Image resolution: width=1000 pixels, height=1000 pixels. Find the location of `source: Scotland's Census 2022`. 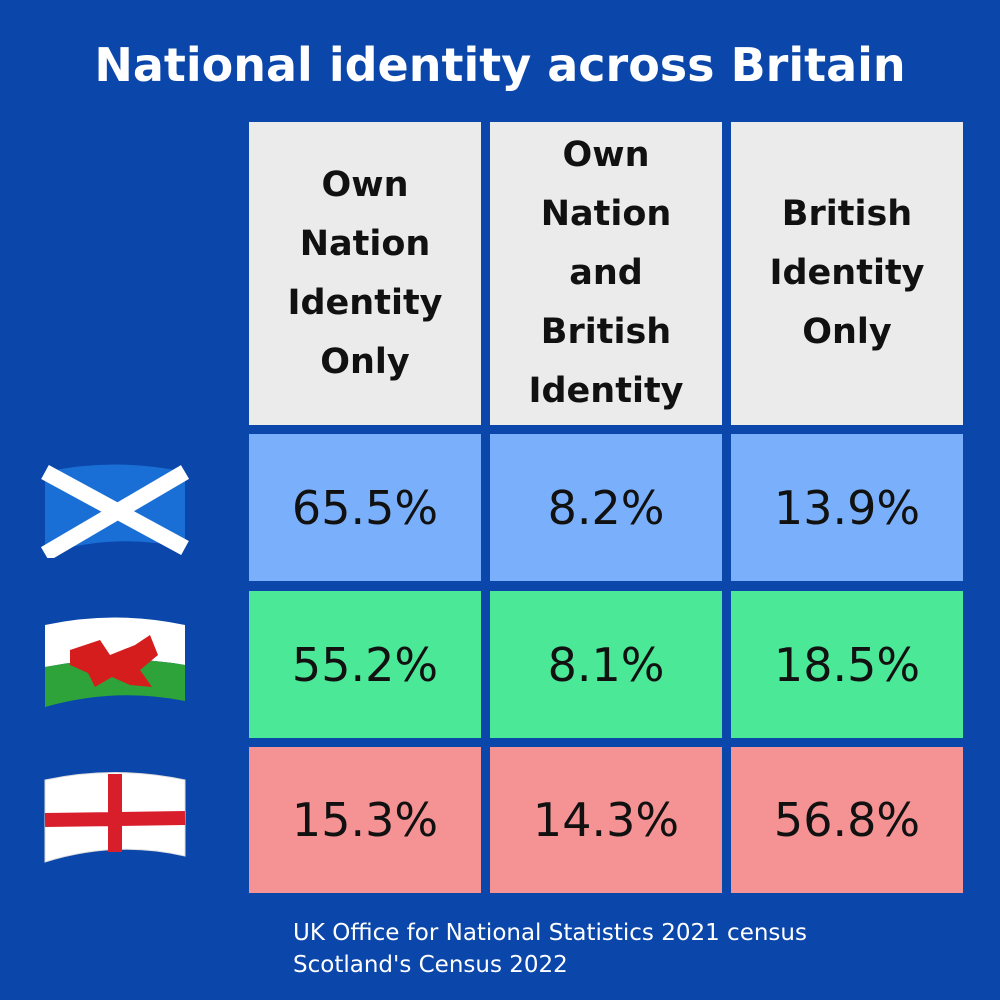

source: Scotland's Census 2022 is located at coordinates (430, 965).